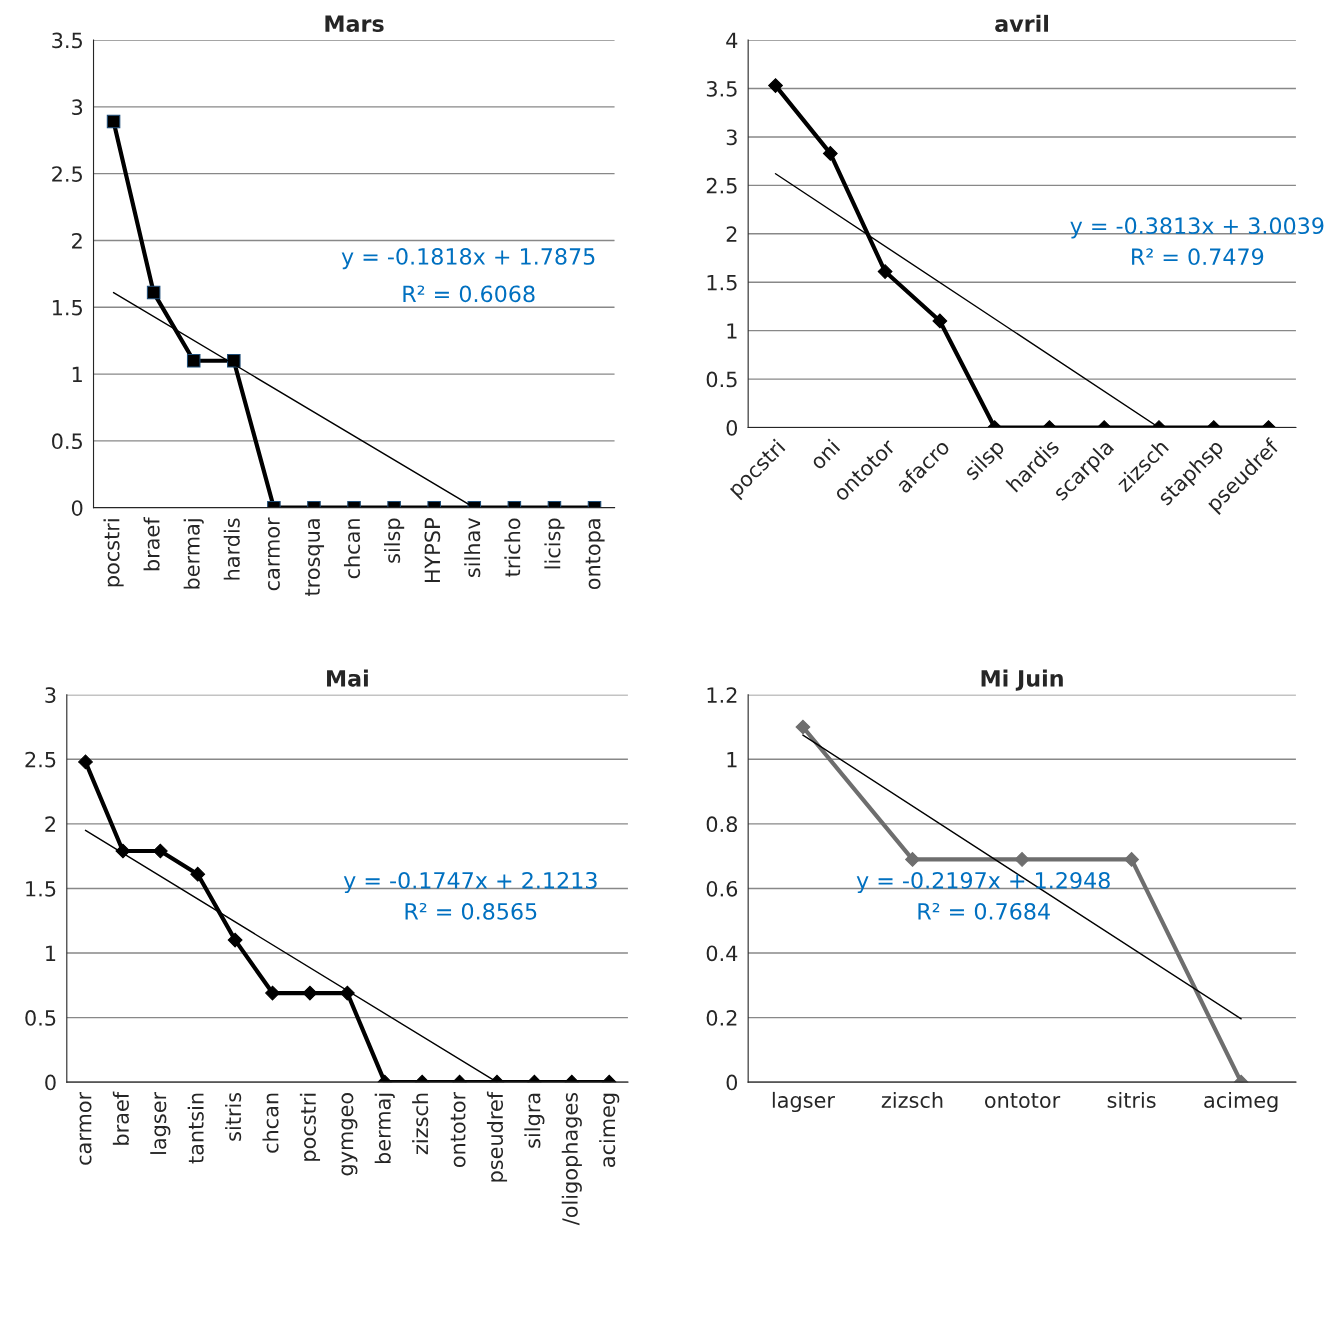 This screenshot has height=1336, width=1336. I want to click on annotation: R² = 0.7479, so click(1198, 257).